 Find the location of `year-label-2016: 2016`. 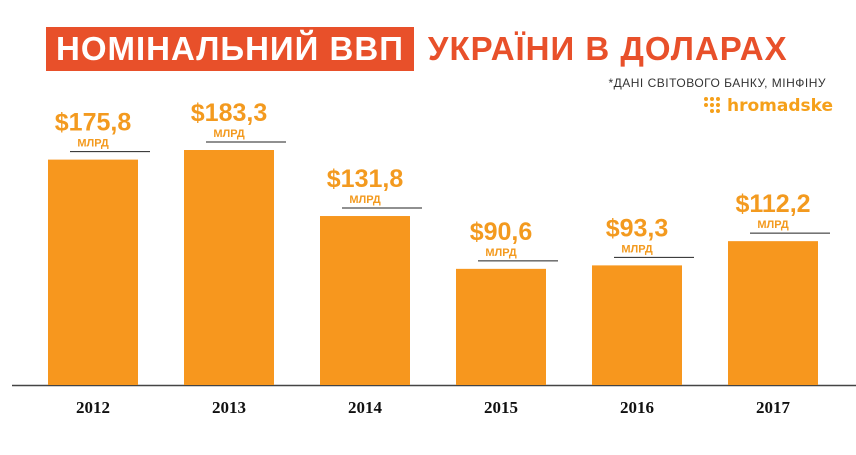

year-label-2016: 2016 is located at coordinates (637, 407).